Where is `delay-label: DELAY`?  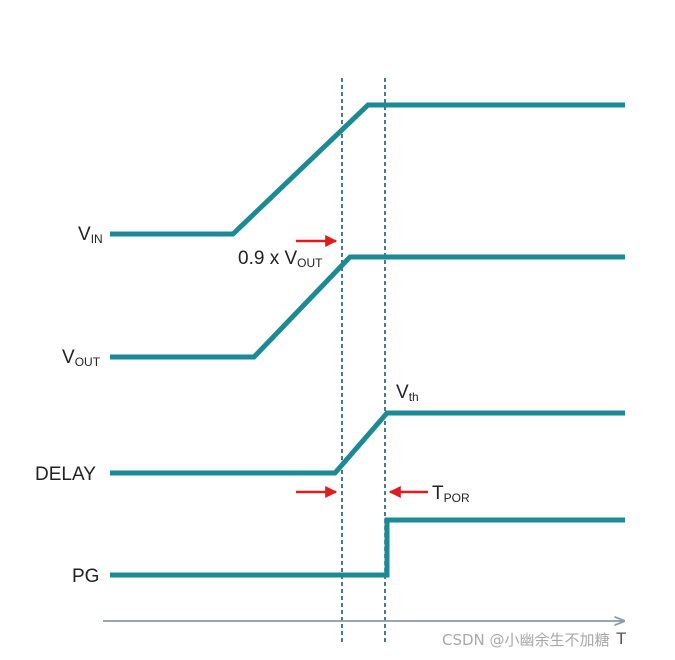
delay-label: DELAY is located at coordinates (65, 474).